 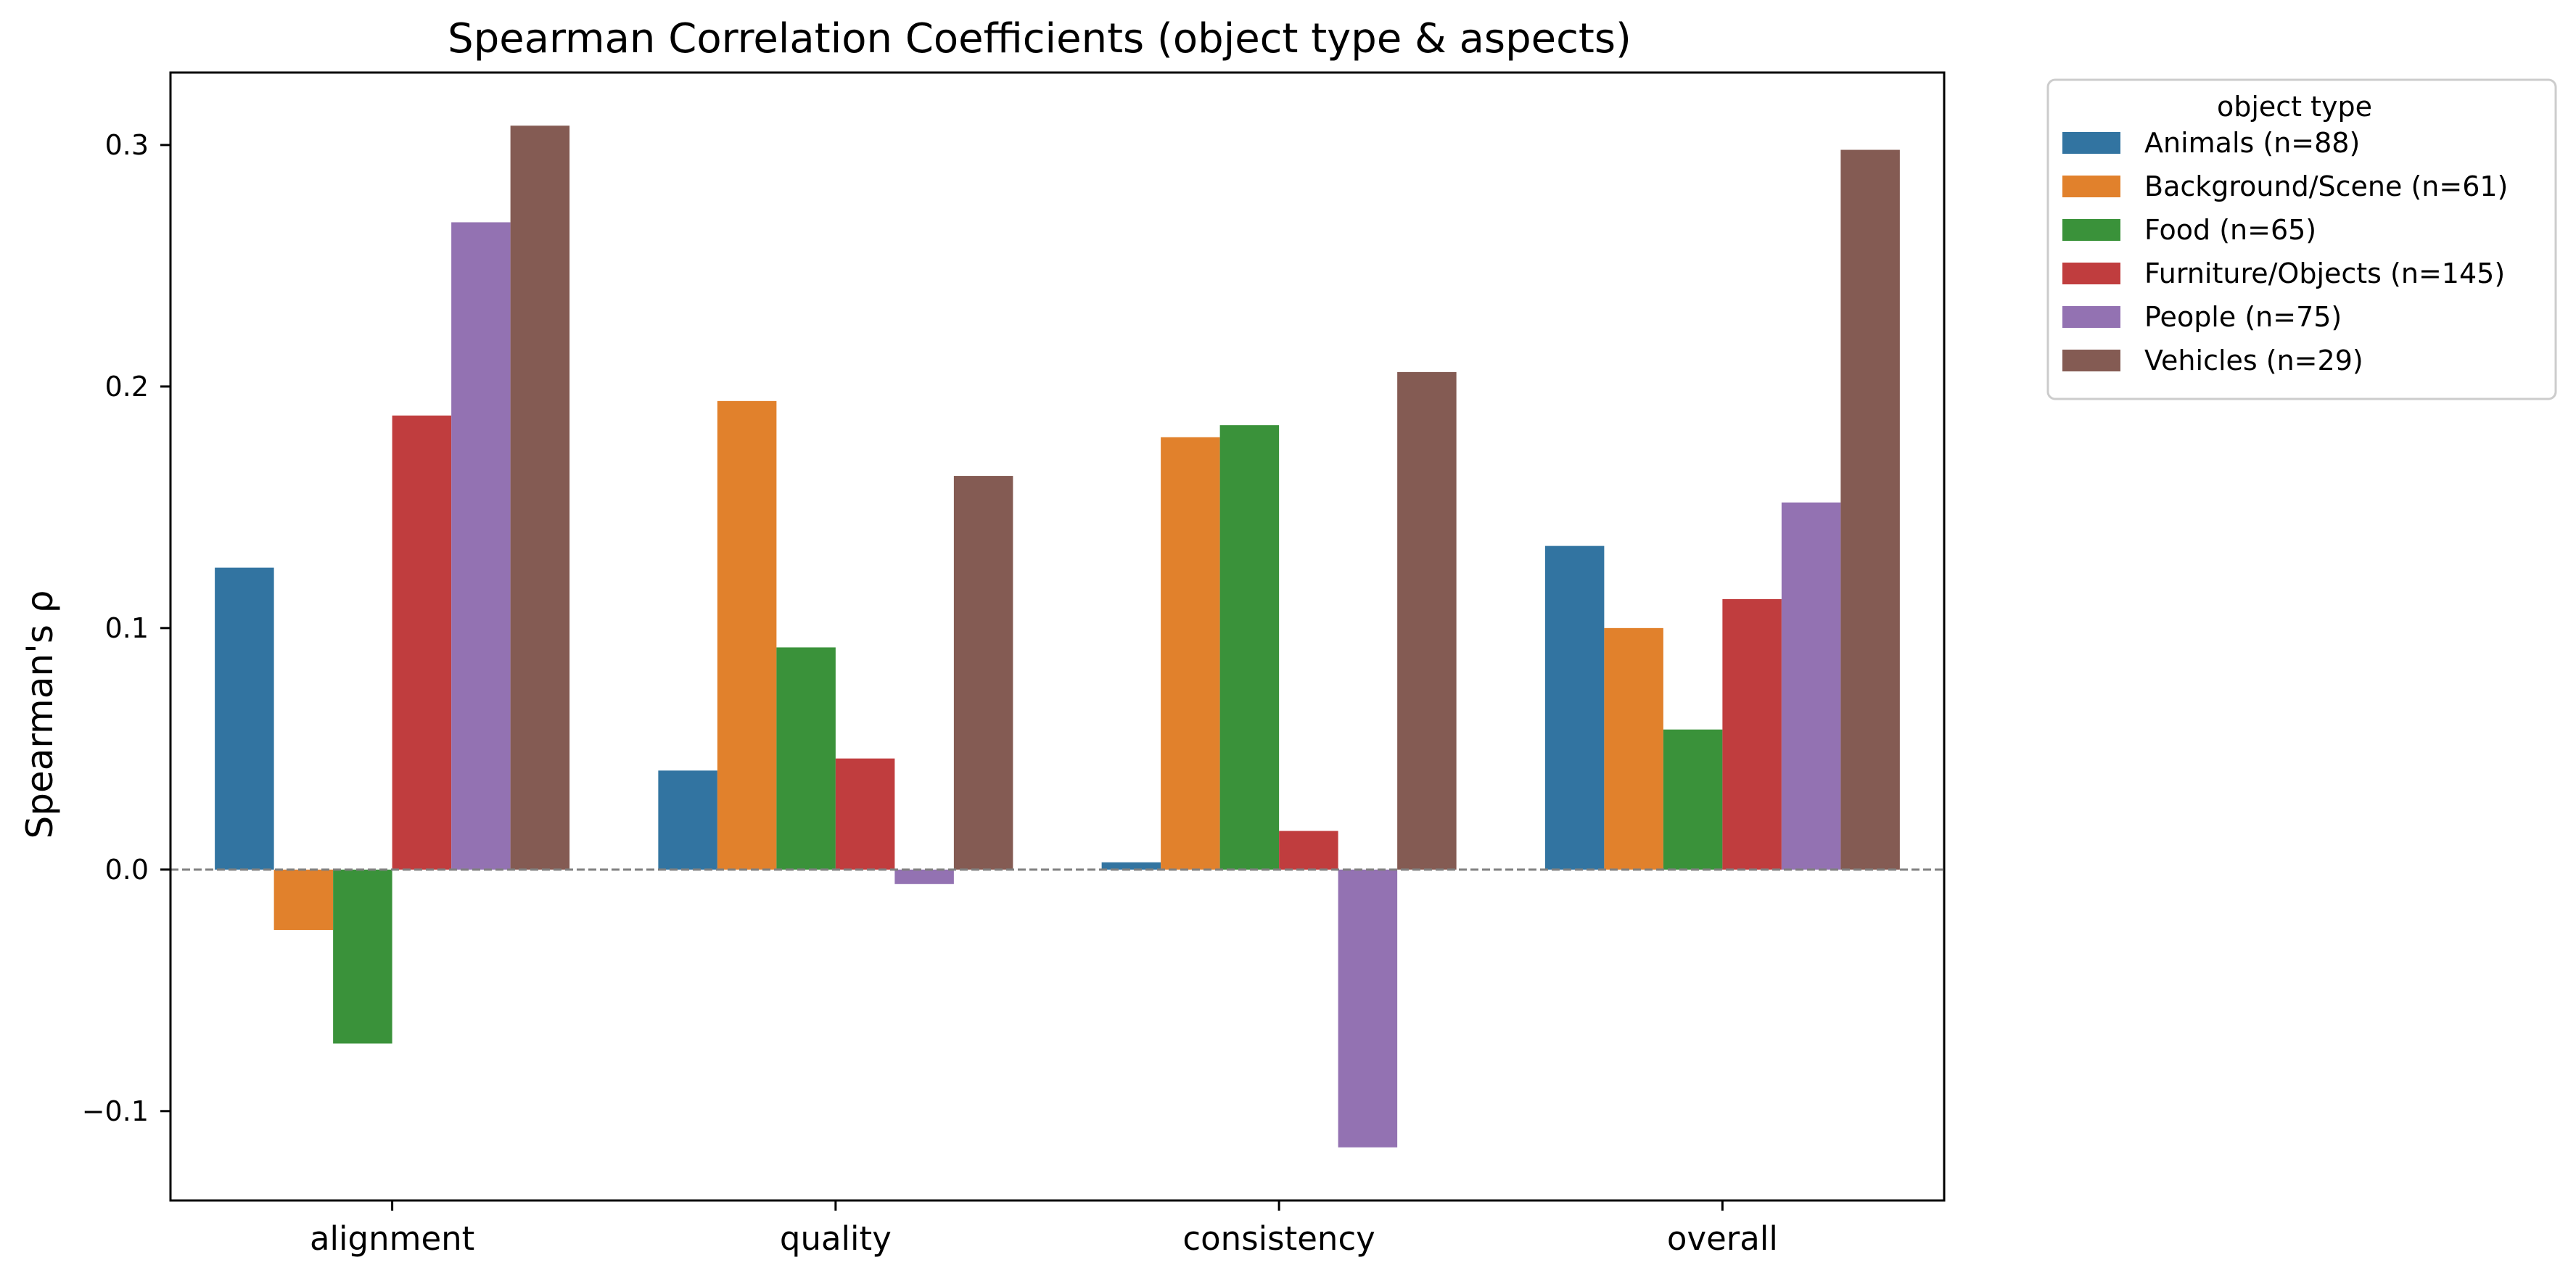 What do you see at coordinates (2230, 230) in the screenshot?
I see `legend-label: Food (n=65)` at bounding box center [2230, 230].